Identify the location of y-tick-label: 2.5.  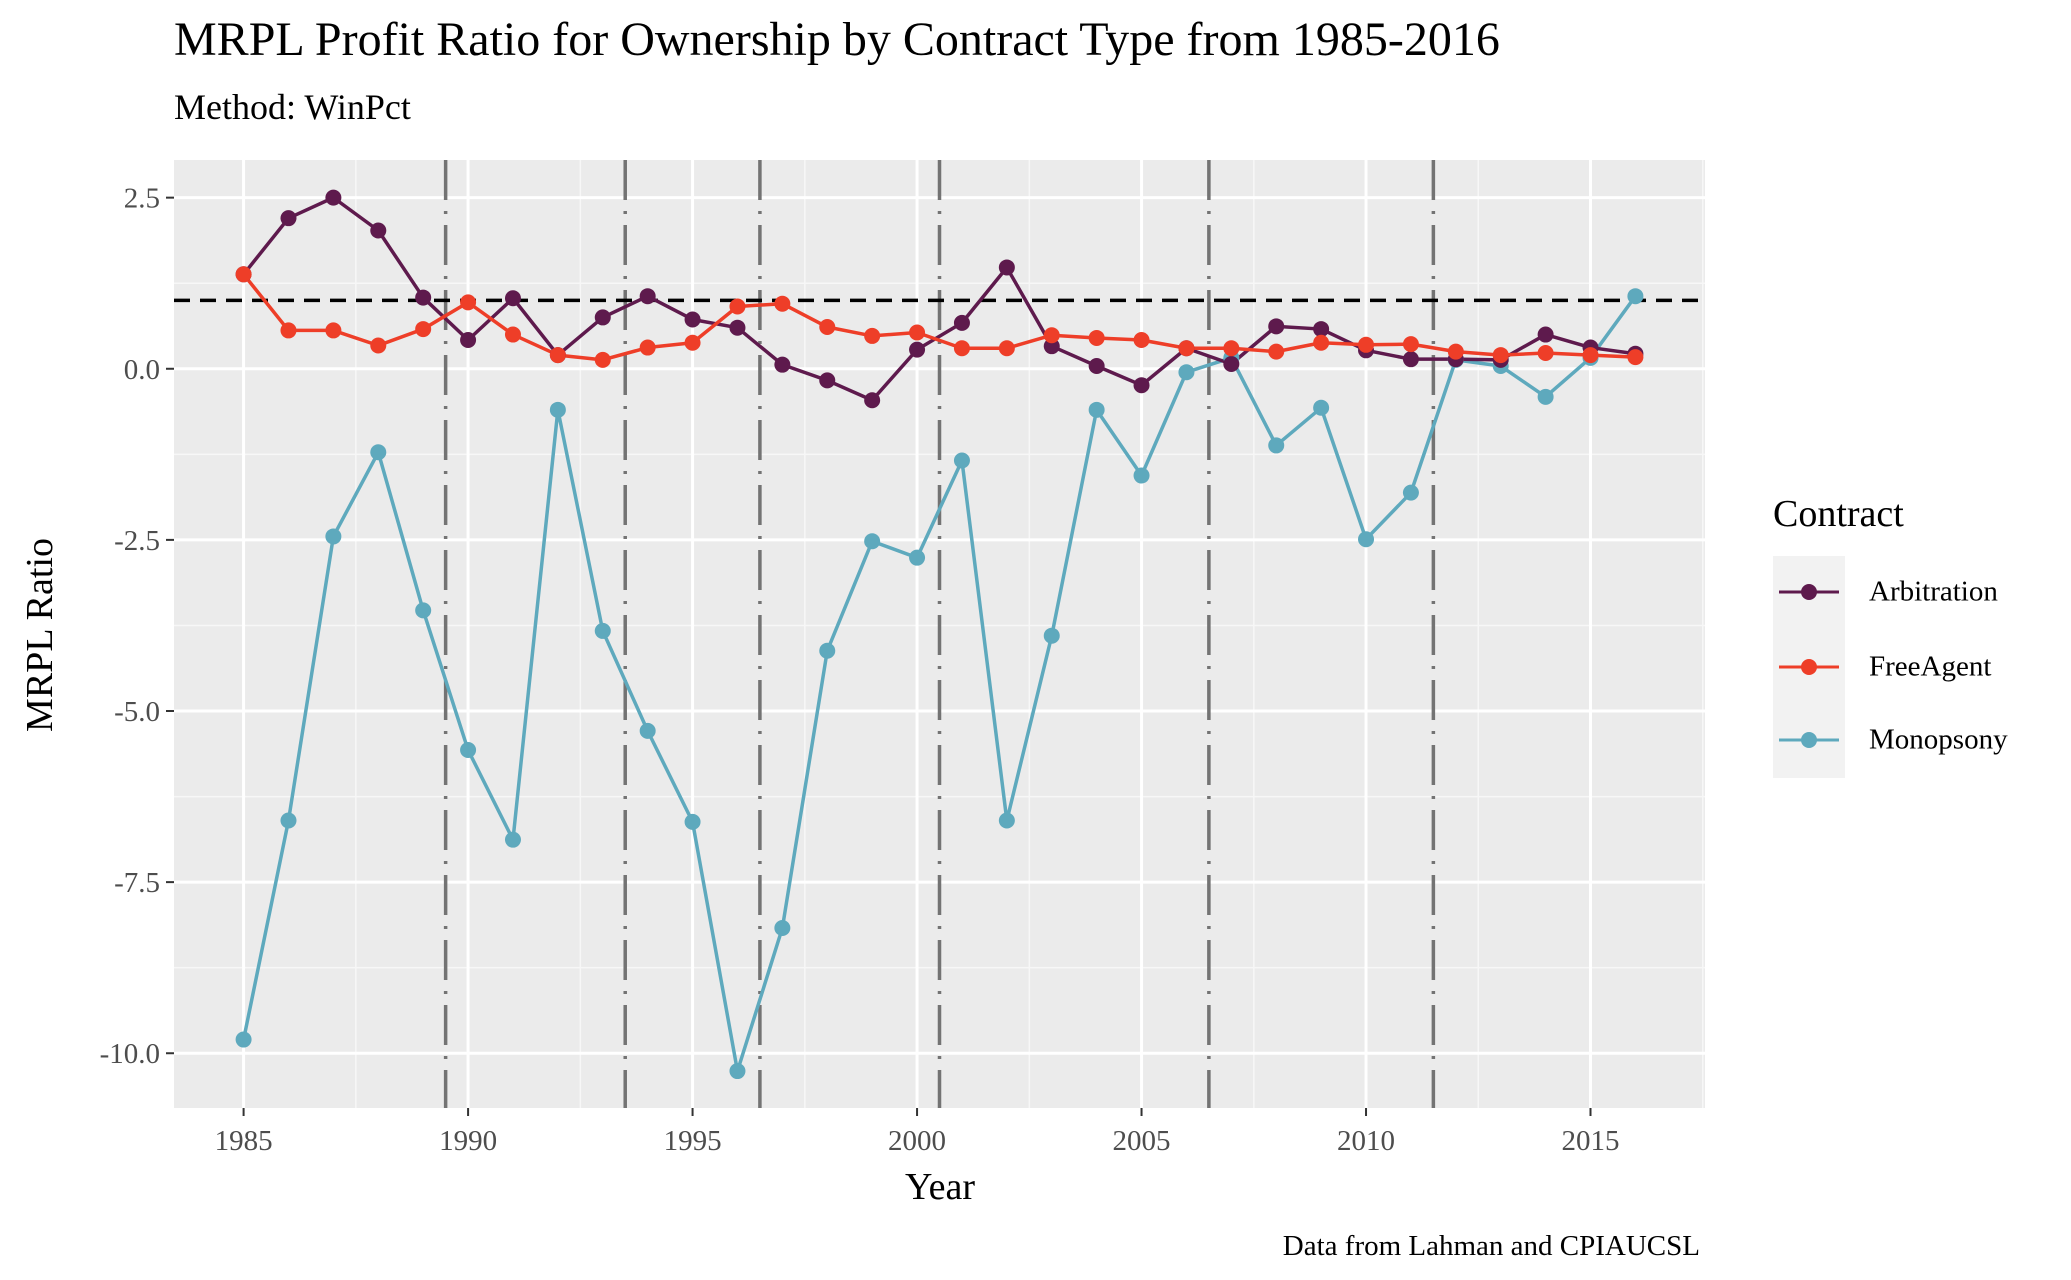
(142, 199).